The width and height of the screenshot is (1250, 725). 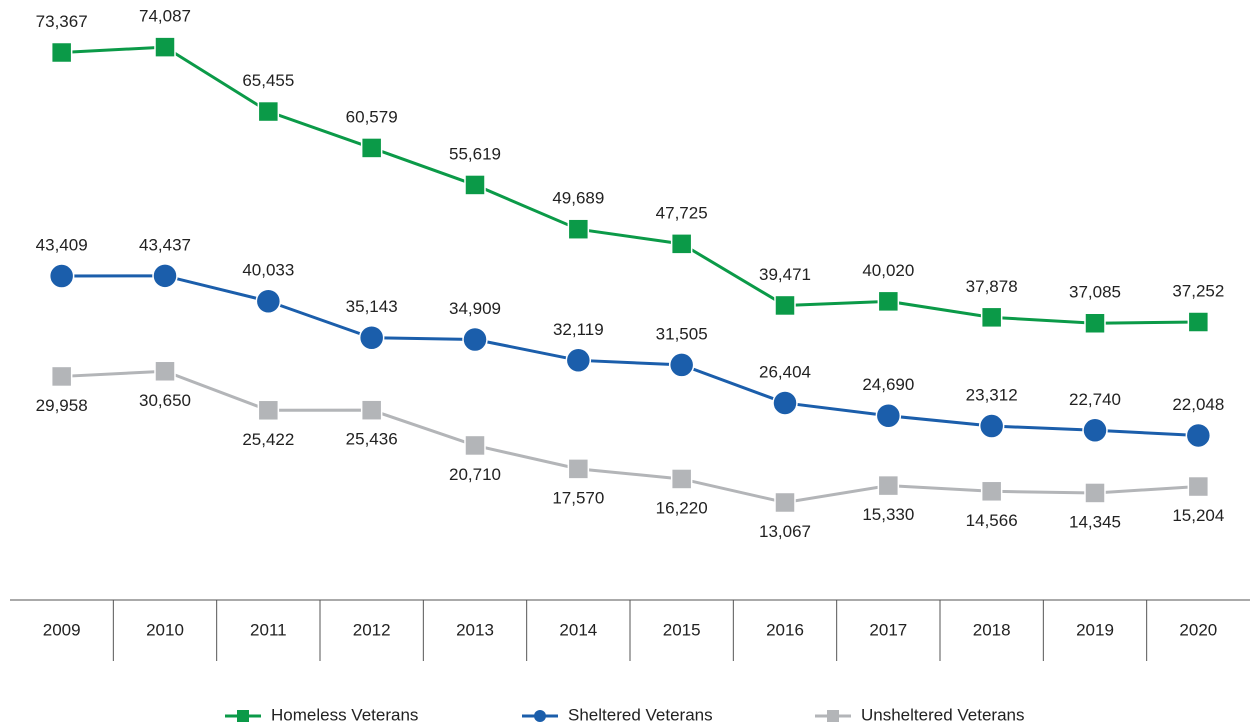 What do you see at coordinates (475, 629) in the screenshot?
I see `x-tick-label: 2013` at bounding box center [475, 629].